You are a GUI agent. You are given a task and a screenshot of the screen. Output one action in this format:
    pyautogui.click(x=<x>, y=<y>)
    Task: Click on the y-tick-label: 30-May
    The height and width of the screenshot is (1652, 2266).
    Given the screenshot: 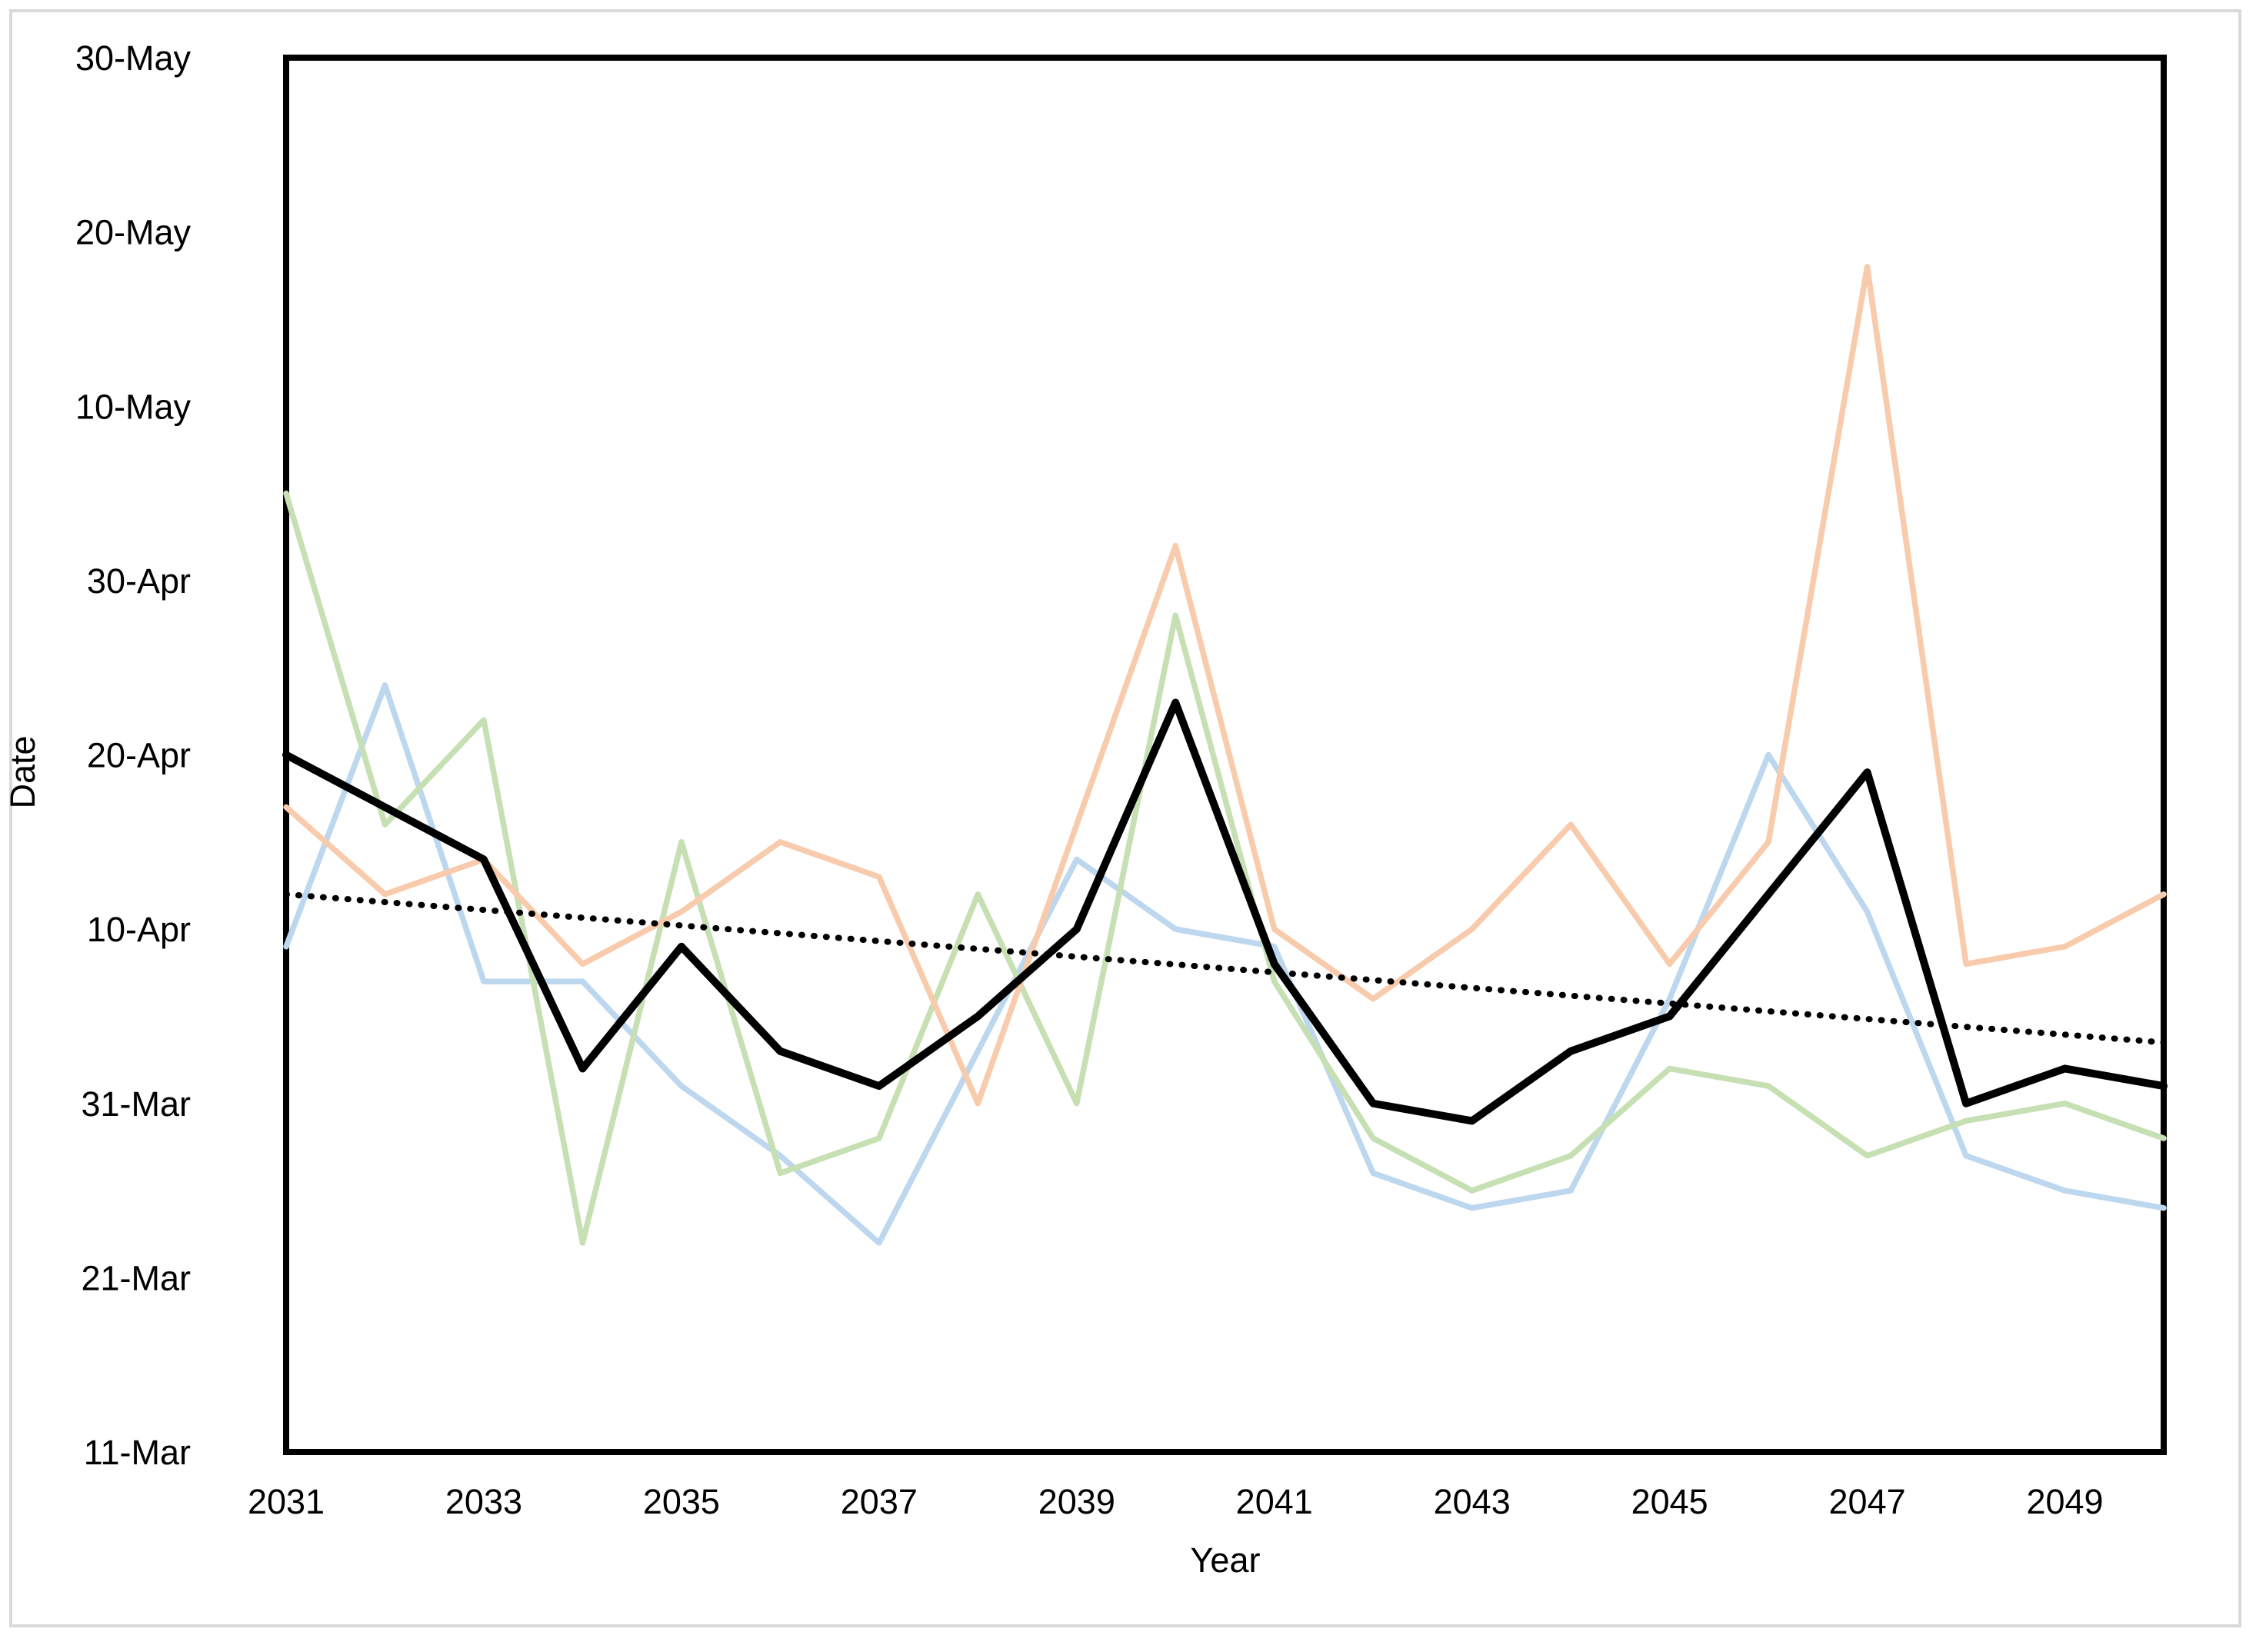 What is the action you would take?
    pyautogui.click(x=133, y=58)
    